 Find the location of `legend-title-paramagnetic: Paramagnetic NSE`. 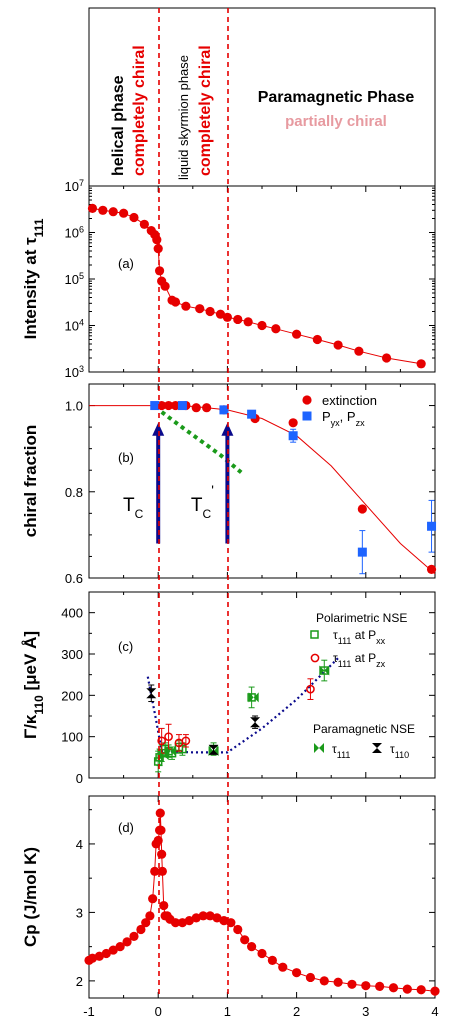

legend-title-paramagnetic: Paramagnetic NSE is located at coordinates (364, 729).